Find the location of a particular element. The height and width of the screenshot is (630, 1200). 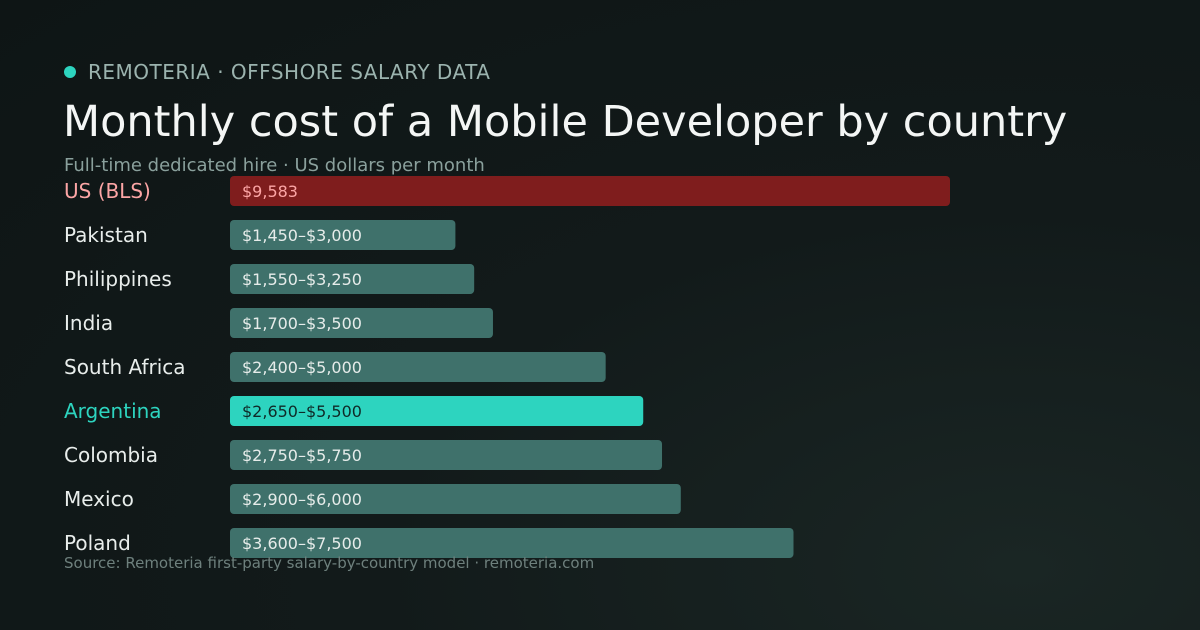

category-label: Mexico is located at coordinates (99, 499).